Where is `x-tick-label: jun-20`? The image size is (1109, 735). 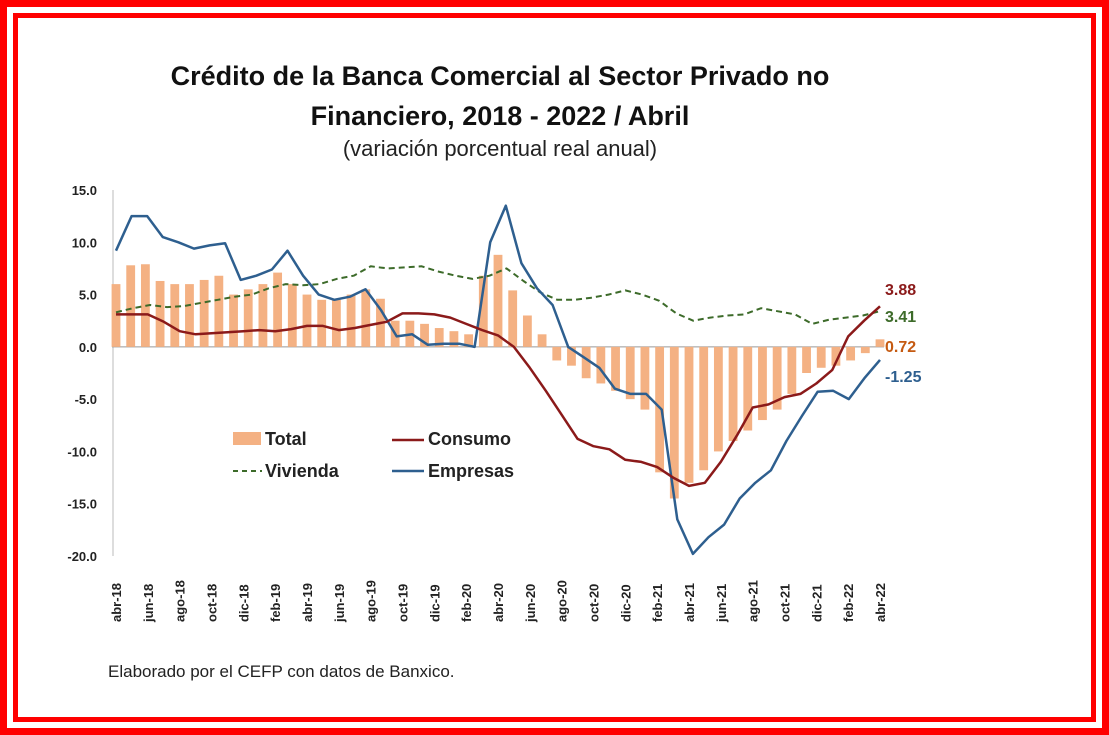 x-tick-label: jun-20 is located at coordinates (530, 603).